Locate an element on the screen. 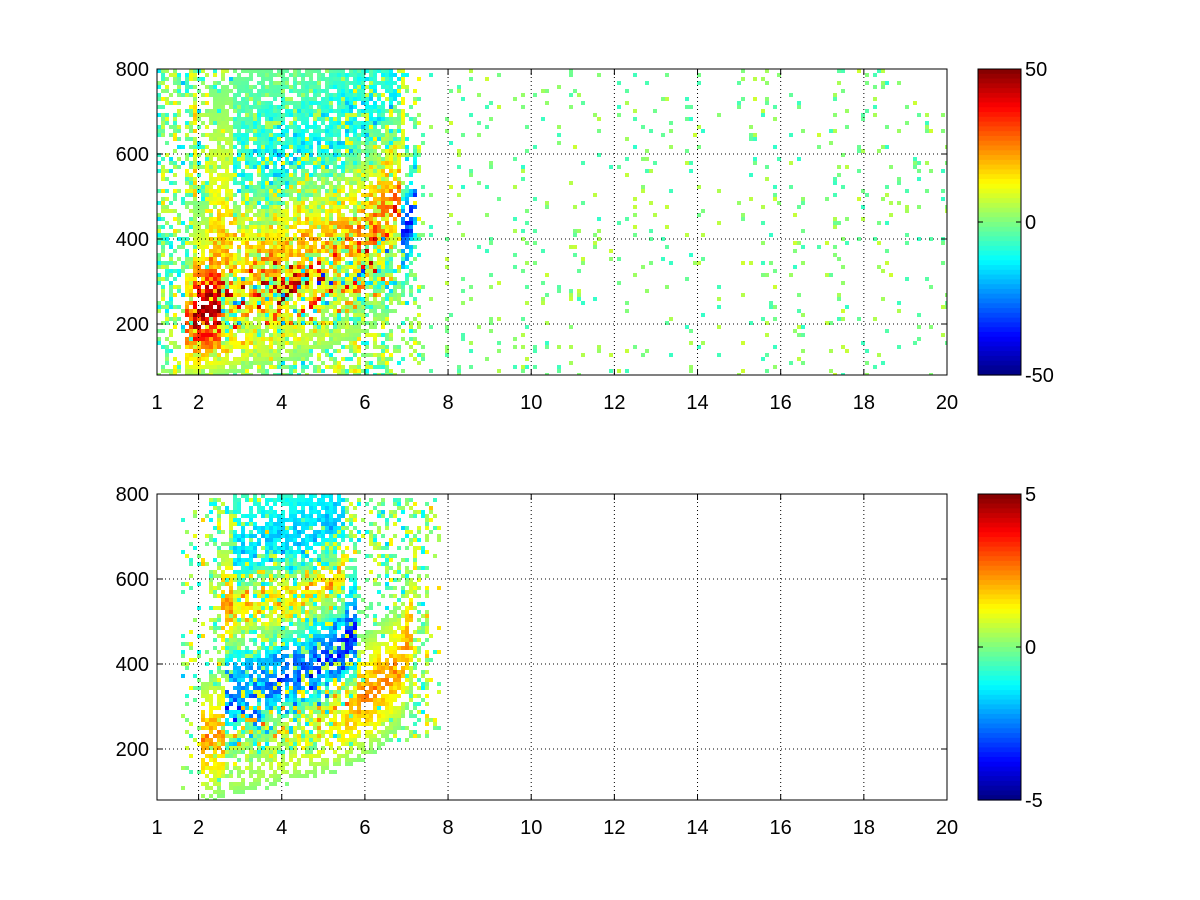 The height and width of the screenshot is (900, 1200). colorbar-tick-label: 5 is located at coordinates (1030, 495).